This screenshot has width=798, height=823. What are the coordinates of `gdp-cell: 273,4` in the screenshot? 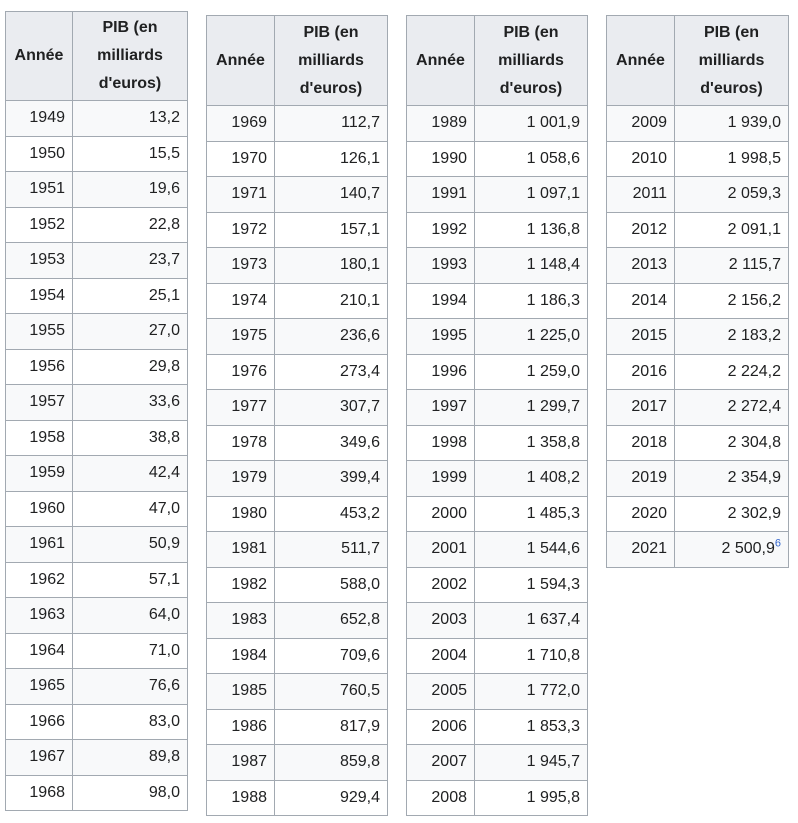 It's located at (331, 371).